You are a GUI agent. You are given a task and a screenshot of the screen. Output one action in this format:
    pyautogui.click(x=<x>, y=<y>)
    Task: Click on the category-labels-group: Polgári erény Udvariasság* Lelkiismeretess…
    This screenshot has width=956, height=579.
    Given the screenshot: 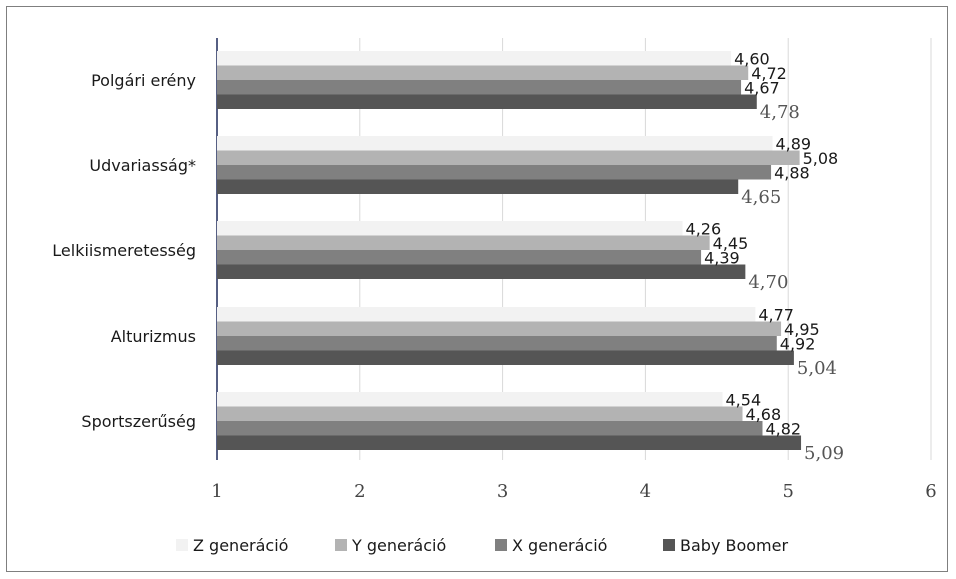 What is the action you would take?
    pyautogui.click(x=124, y=251)
    